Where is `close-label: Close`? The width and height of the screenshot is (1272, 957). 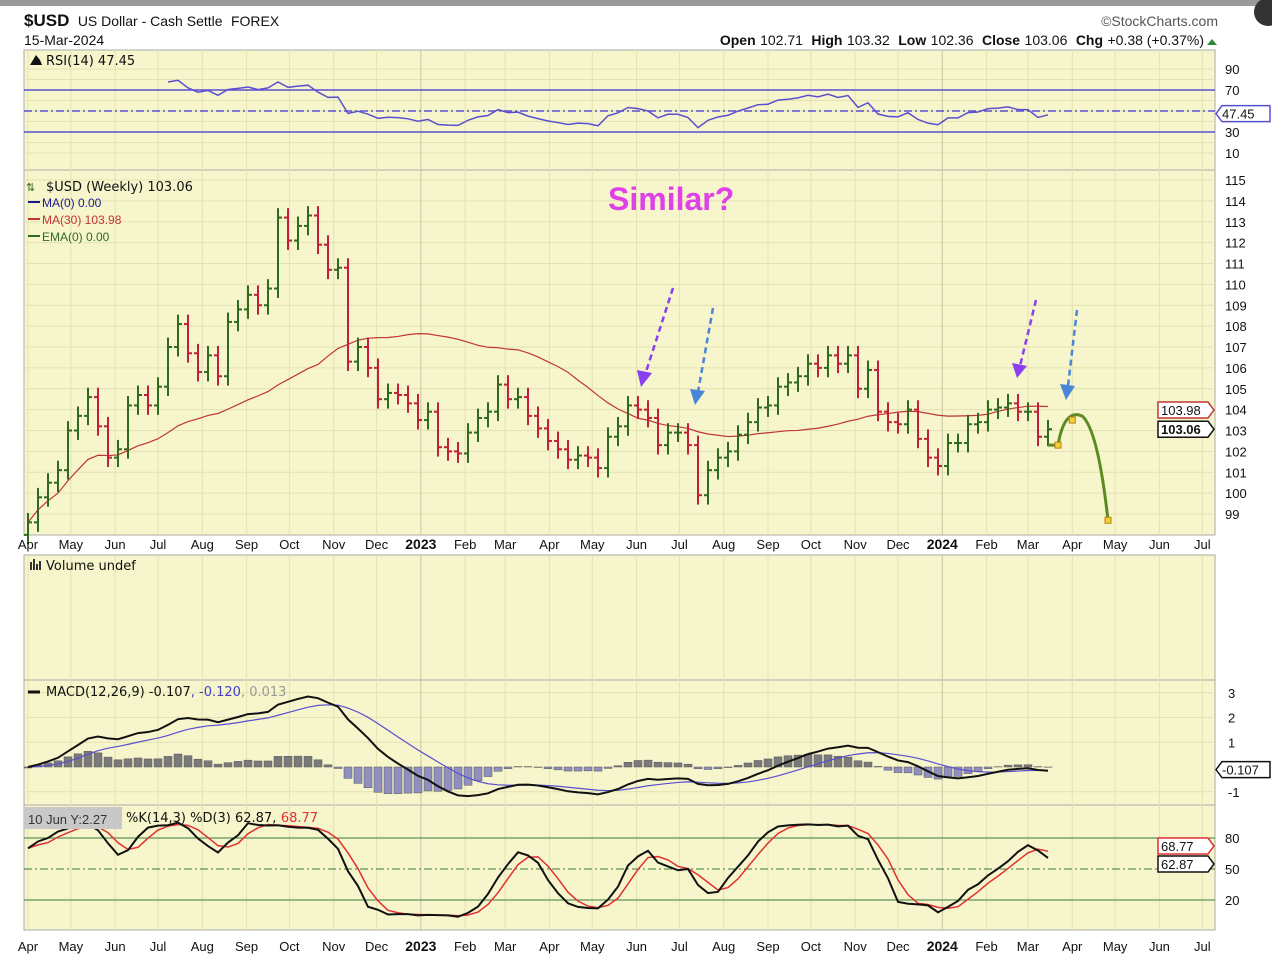
close-label: Close is located at coordinates (1001, 40).